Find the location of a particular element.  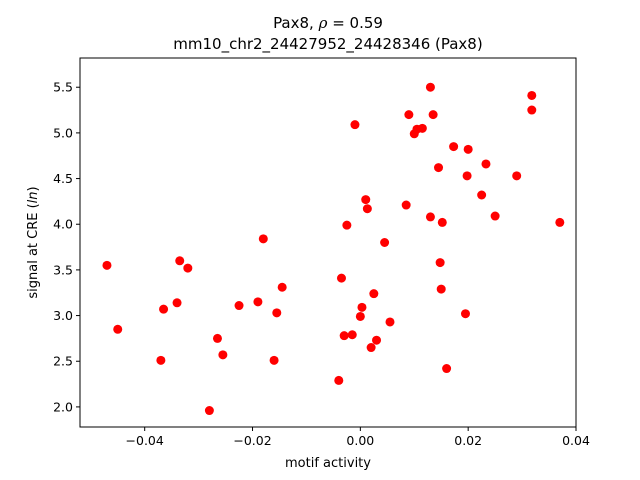

x-tick-label: 0.00 is located at coordinates (360, 440).